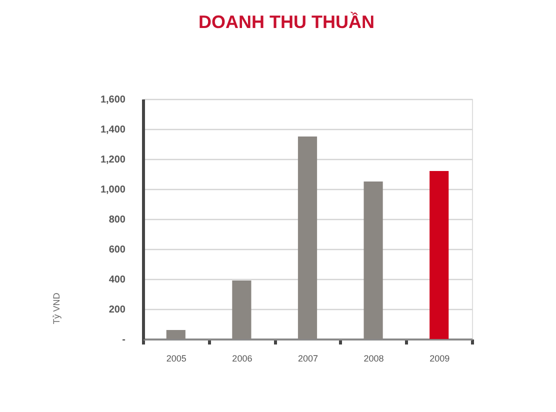 This screenshot has height=412, width=556. Describe the element at coordinates (286, 21) in the screenshot. I see `chart-title: DOANH THU THUẦN` at that location.